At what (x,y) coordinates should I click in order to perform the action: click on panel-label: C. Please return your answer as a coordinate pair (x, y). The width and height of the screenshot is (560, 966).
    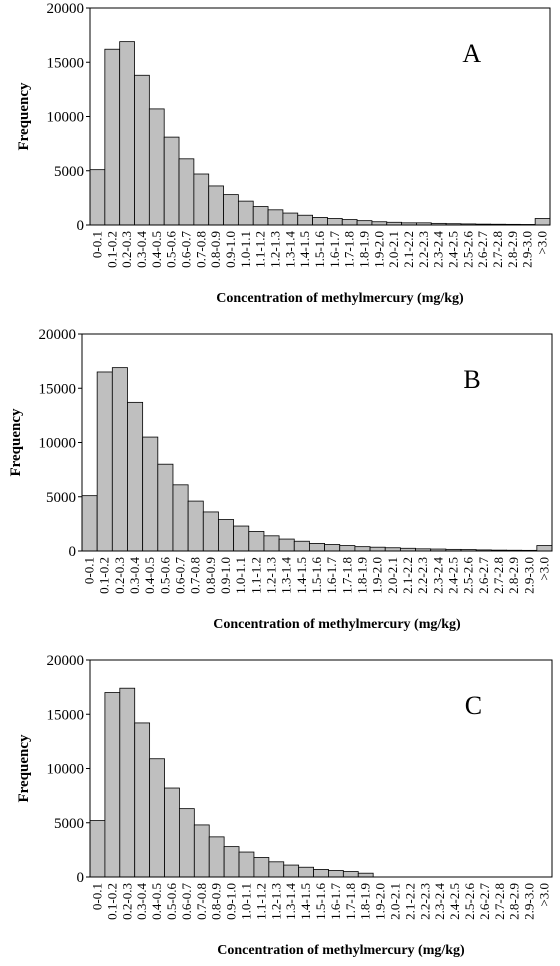
    Looking at the image, I should click on (473, 705).